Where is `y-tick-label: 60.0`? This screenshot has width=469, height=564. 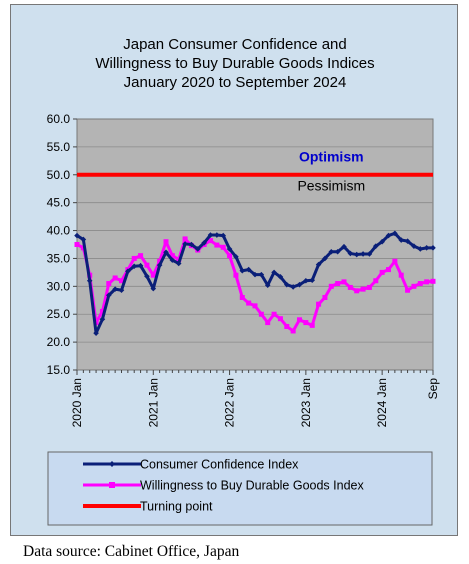 y-tick-label: 60.0 is located at coordinates (59, 119).